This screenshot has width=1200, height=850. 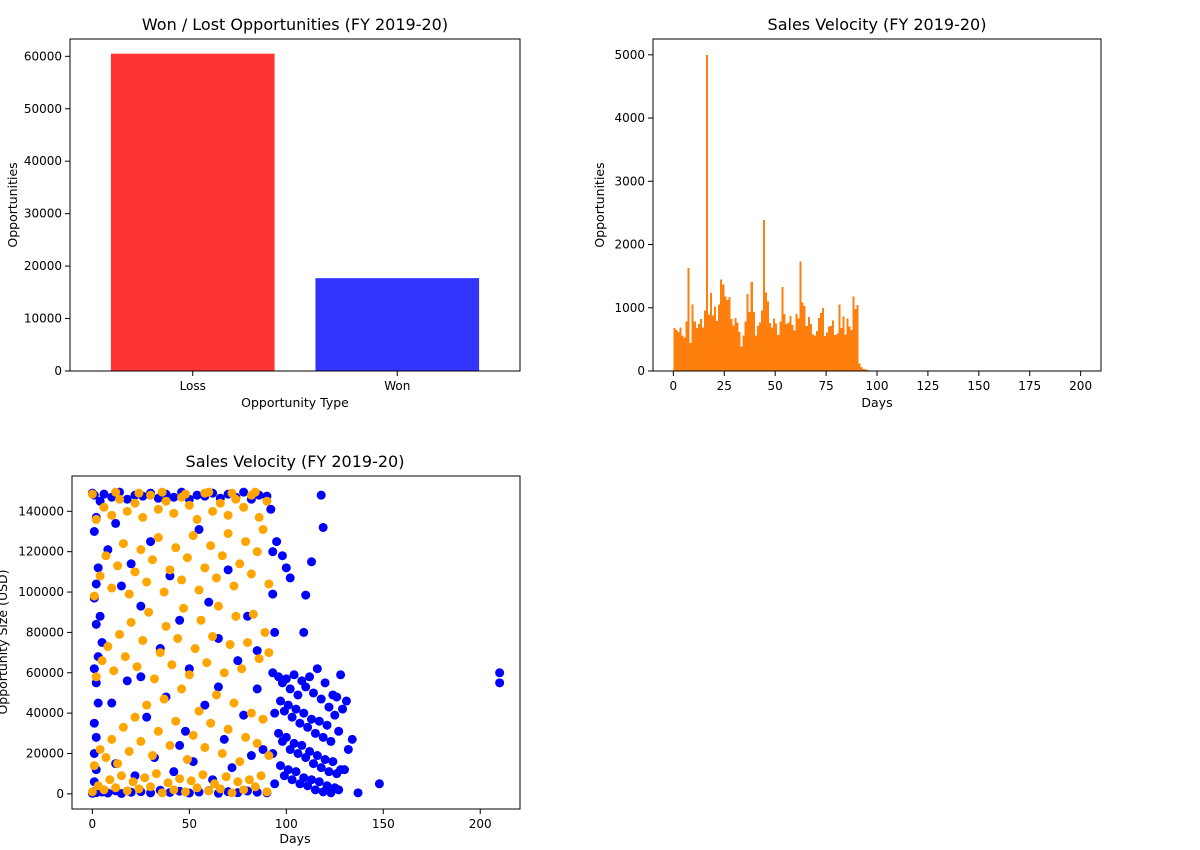 I want to click on y-ticks: 0 10000 20000 30000 40000 50000 60000, so click(x=47, y=213).